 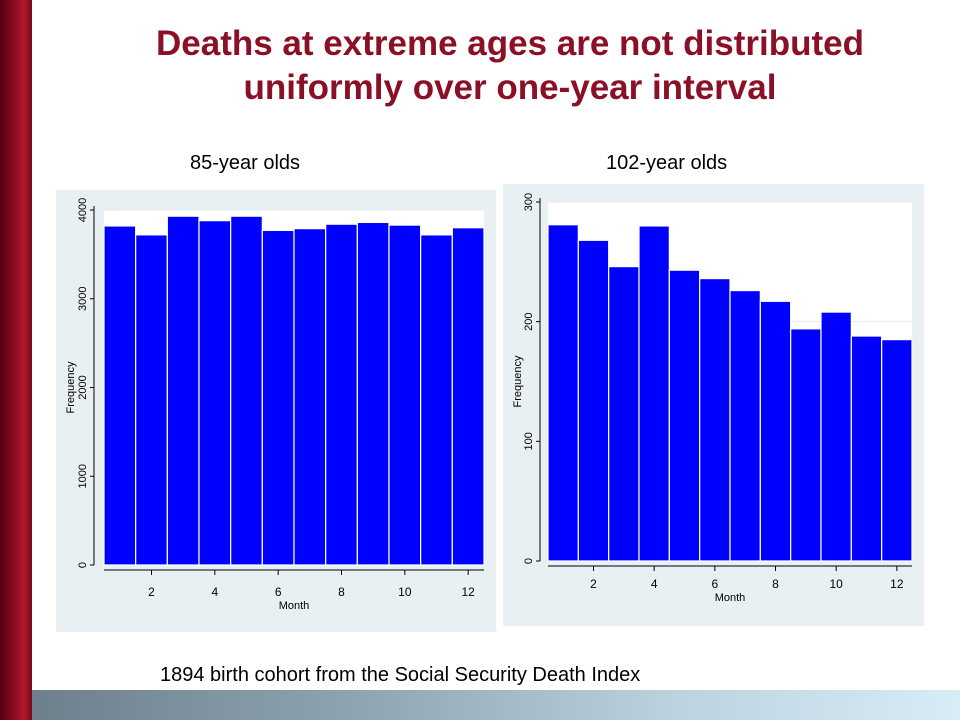 I want to click on y-tick-label: 3000, so click(x=83, y=299).